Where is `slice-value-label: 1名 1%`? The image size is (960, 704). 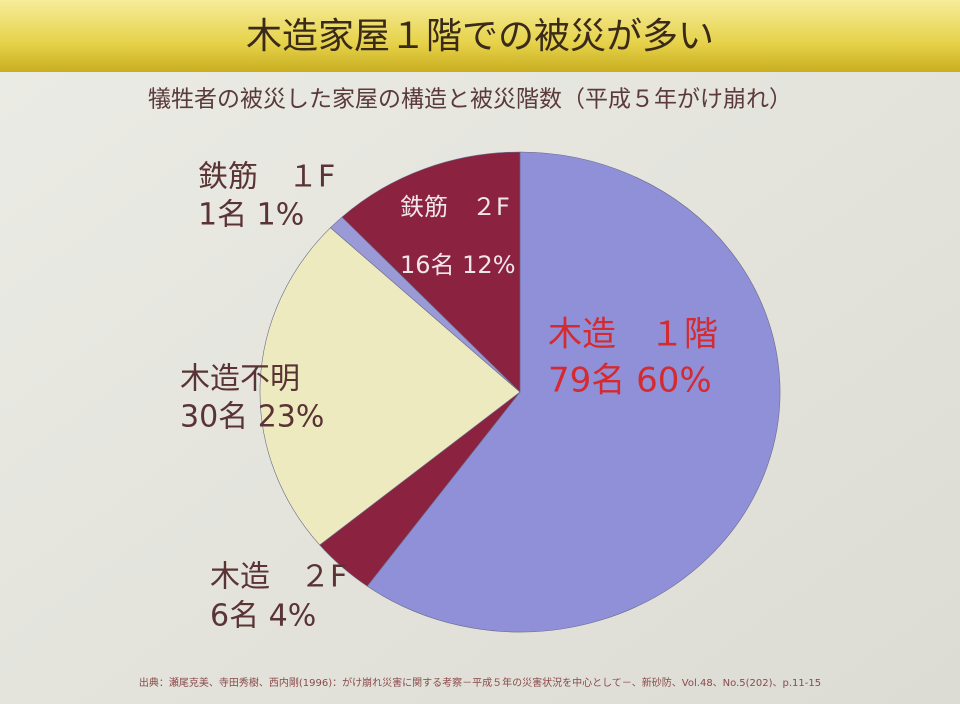
slice-value-label: 1名 1% is located at coordinates (251, 215).